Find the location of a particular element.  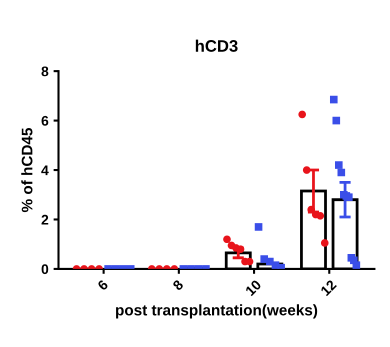

x-axis-title: post transplantation(weeks) is located at coordinates (217, 311).